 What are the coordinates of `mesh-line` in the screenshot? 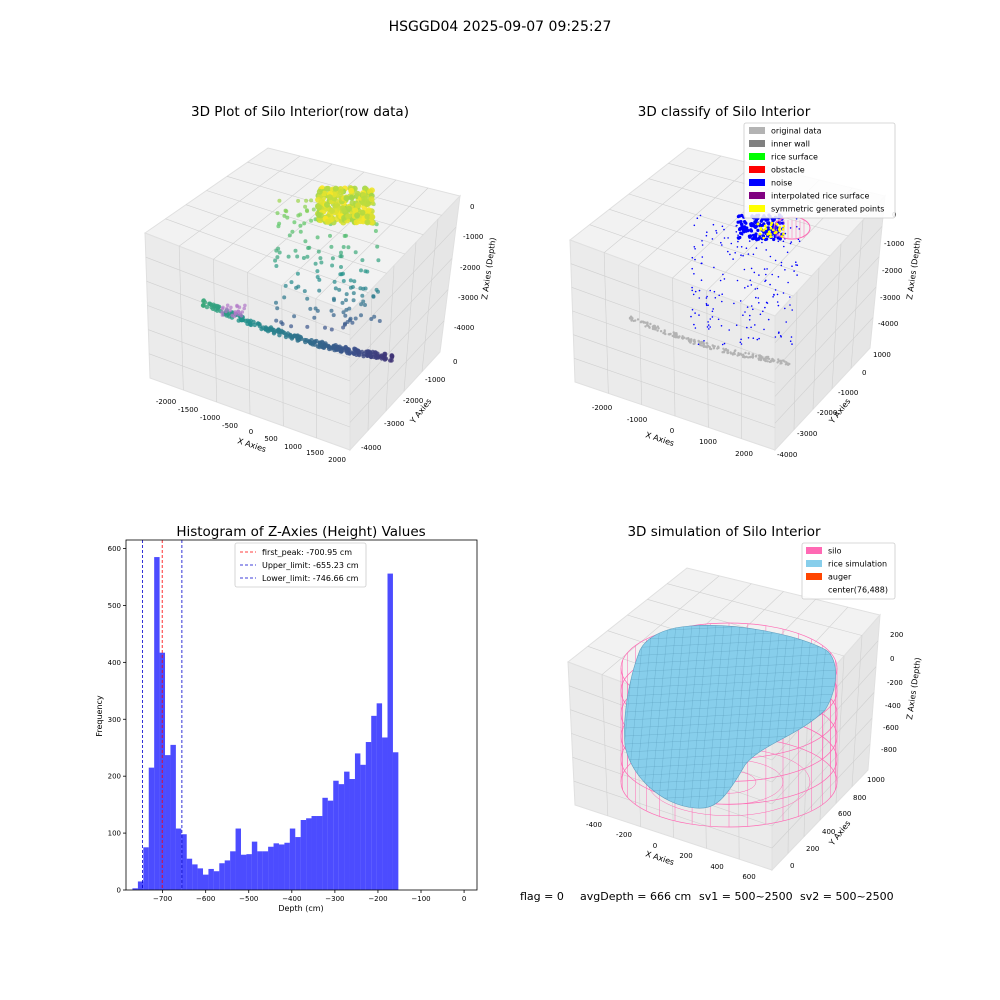 It's located at (730, 723).